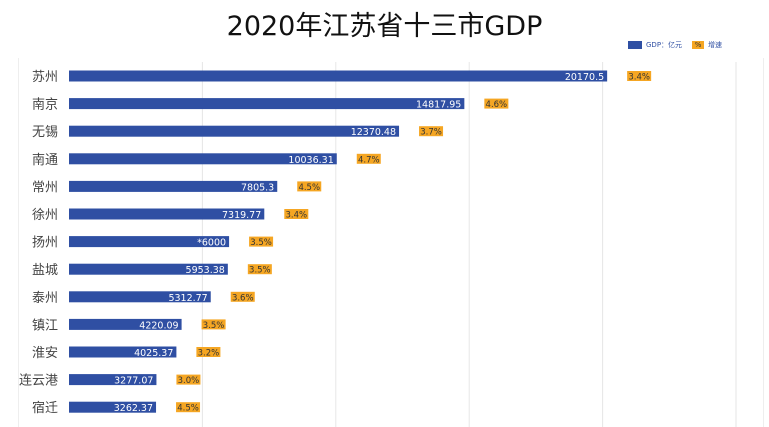 The width and height of the screenshot is (769, 427). I want to click on category-label: 无锡, so click(45, 132).